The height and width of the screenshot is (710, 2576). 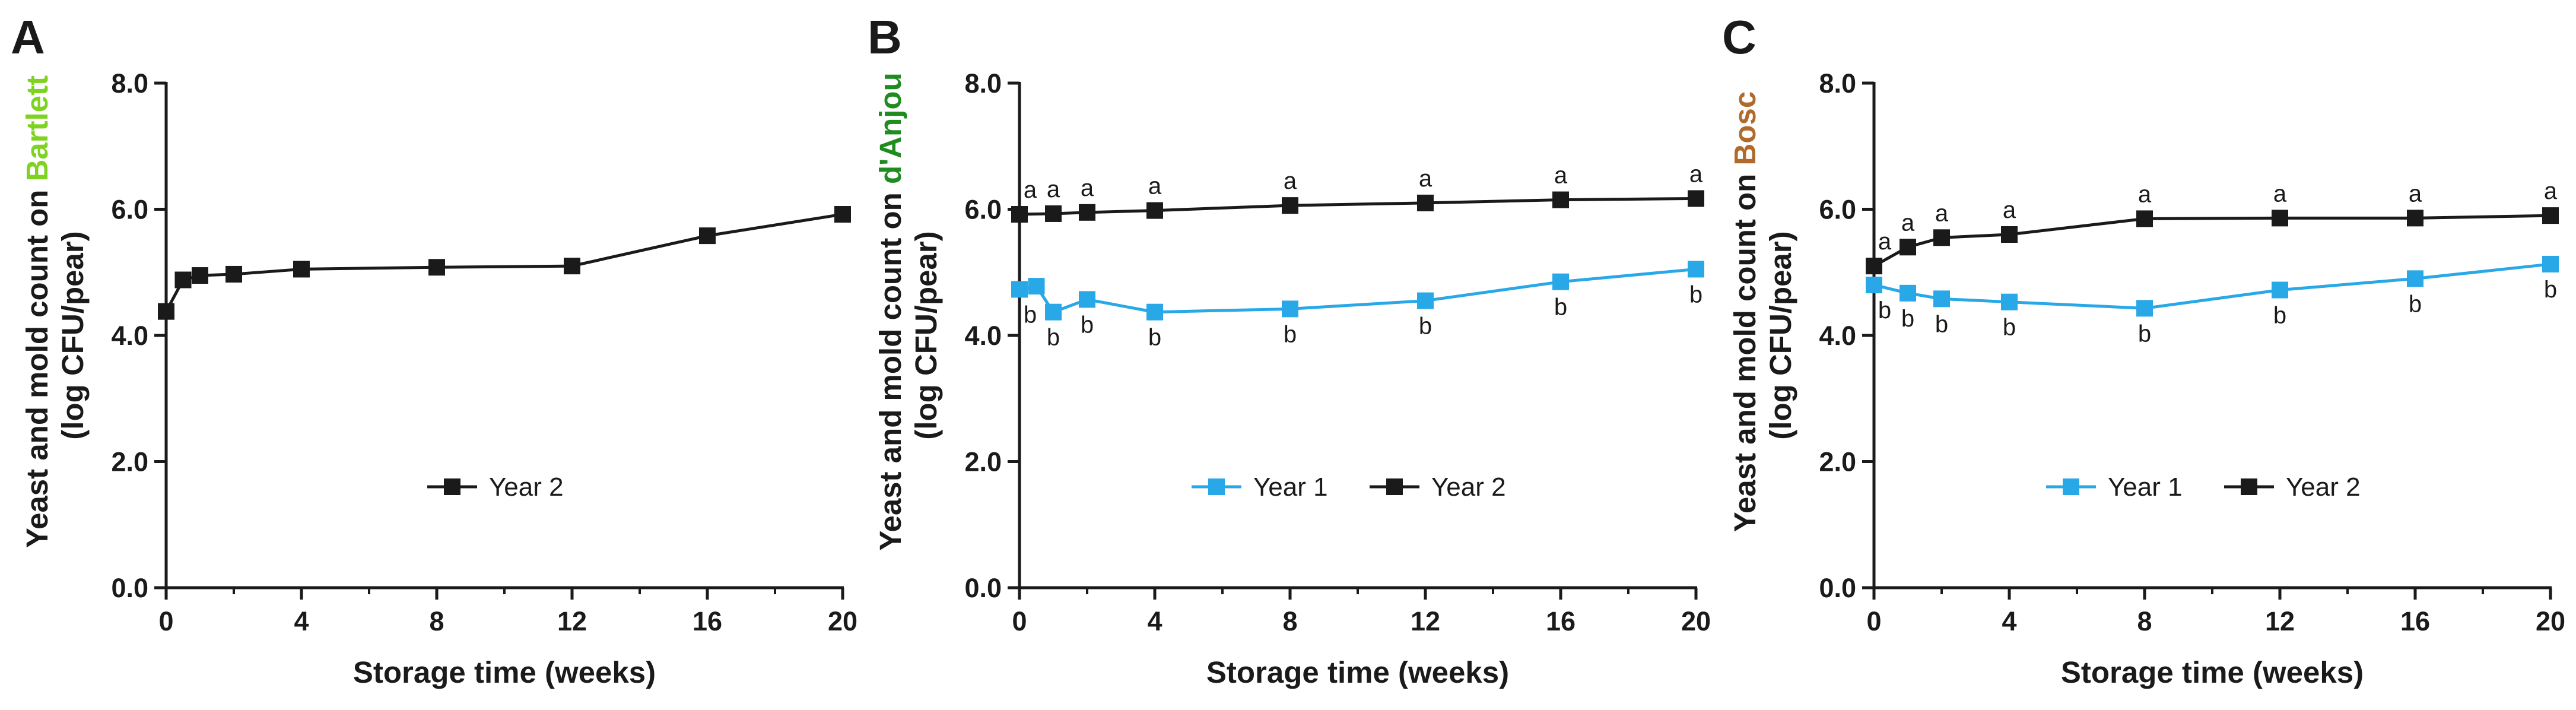 I want to click on y-axis-title: Yeast and mold count on d'Anjou, so click(x=890, y=311).